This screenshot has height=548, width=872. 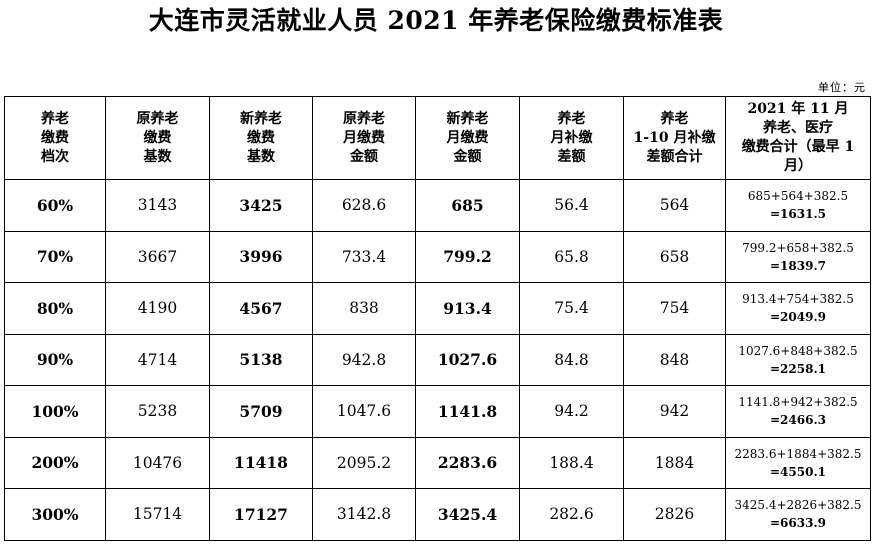 What do you see at coordinates (674, 514) in the screenshot?
I see `diff-total-cell: 2826` at bounding box center [674, 514].